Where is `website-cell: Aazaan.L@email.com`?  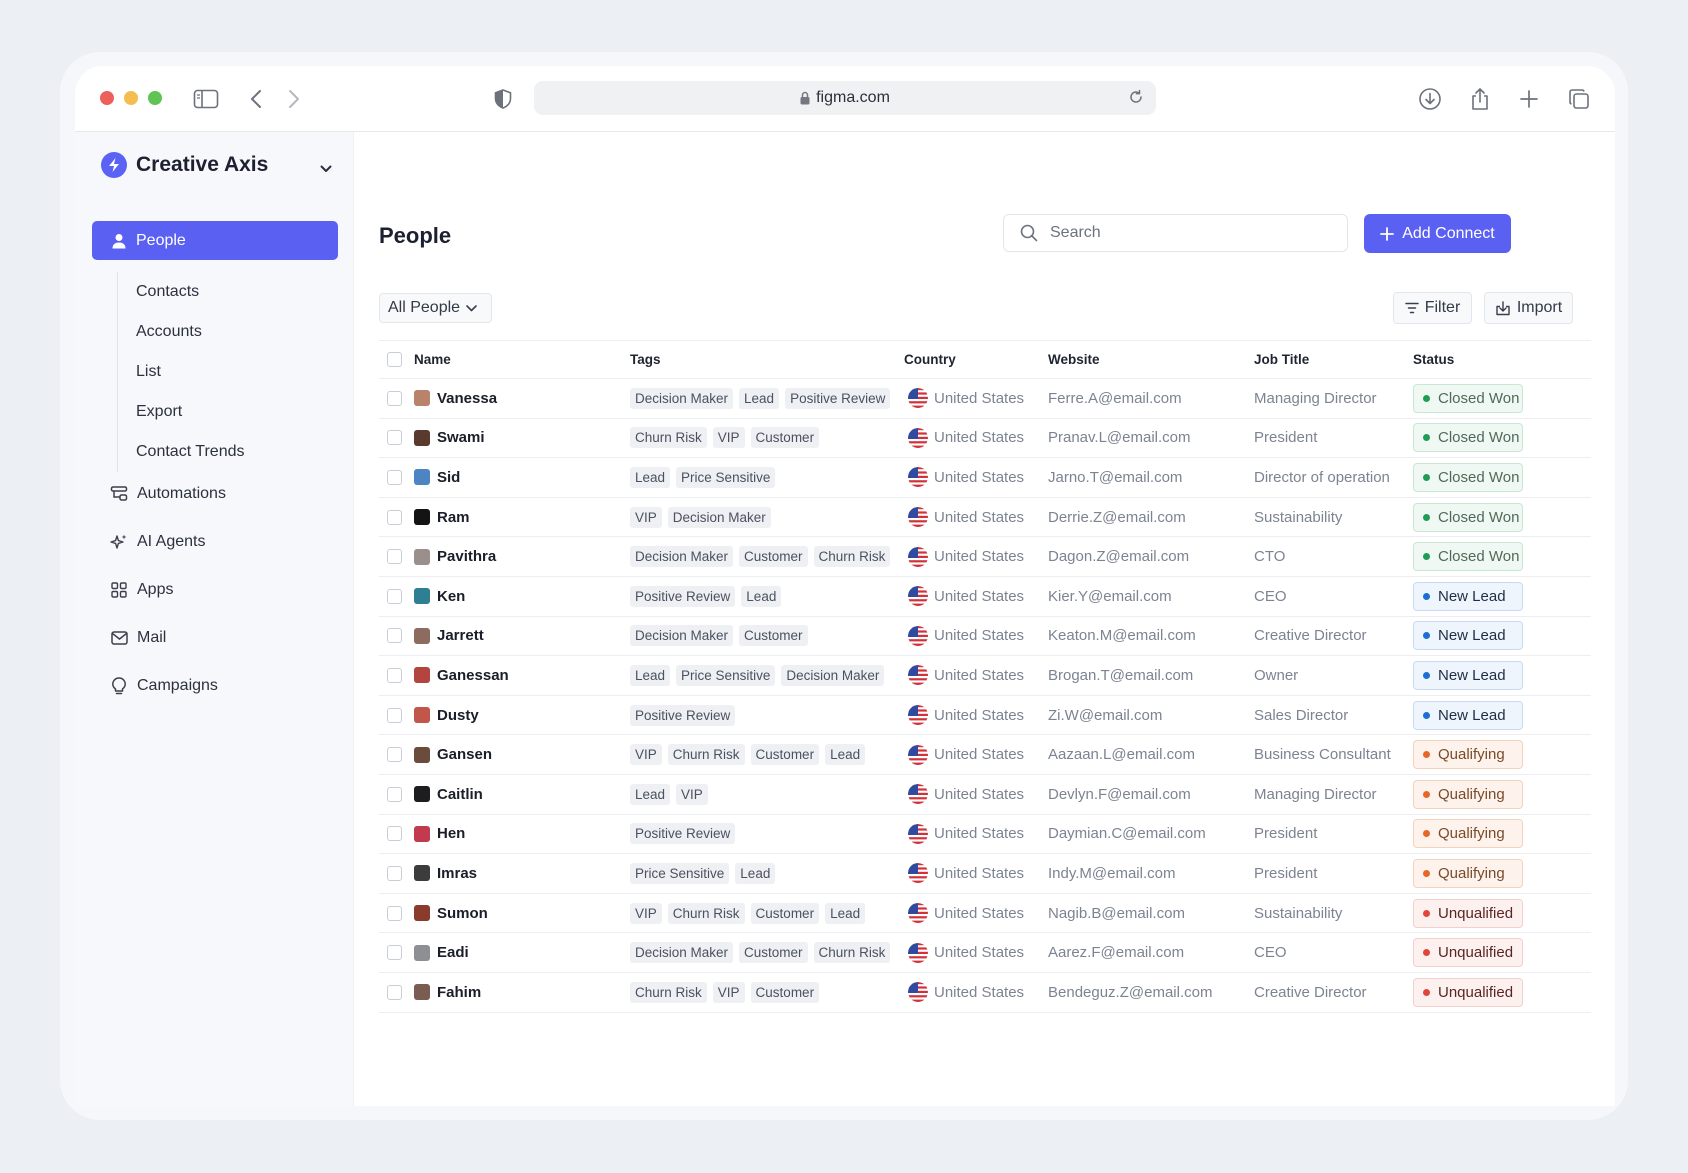 website-cell: Aazaan.L@email.com is located at coordinates (1121, 755).